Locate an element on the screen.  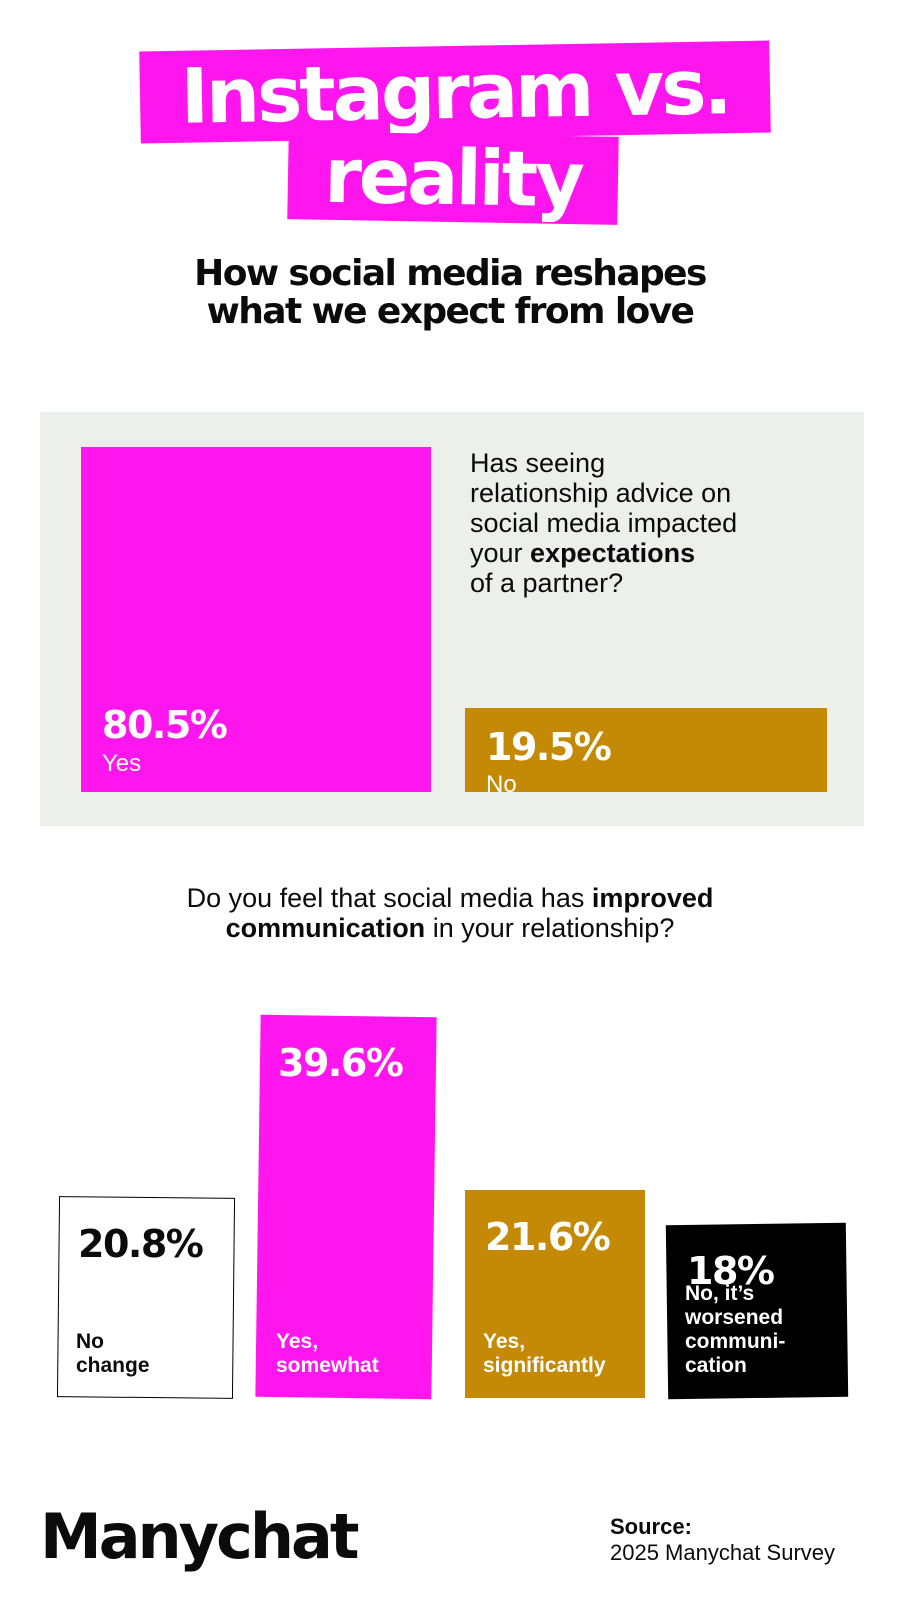
chart2-category-label-worsened: No, it’s worsened communi- cation is located at coordinates (735, 1330).